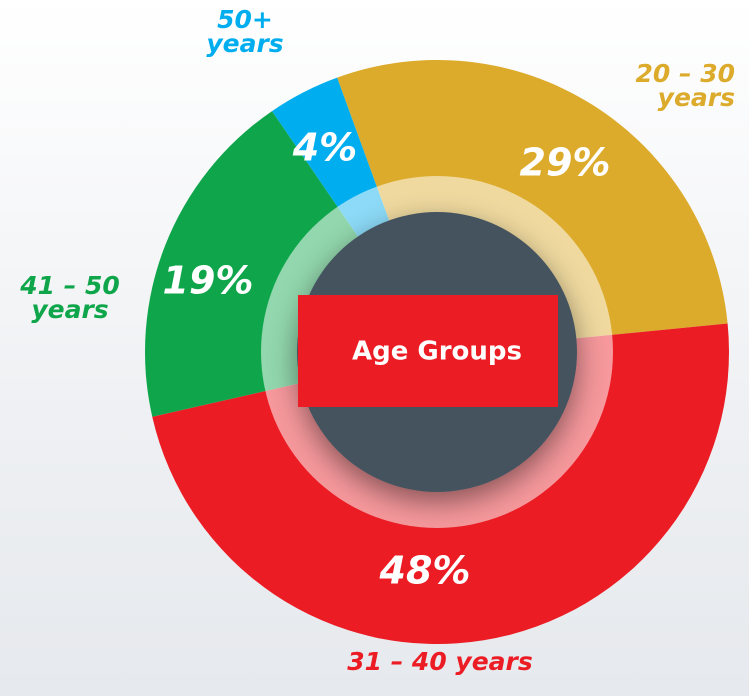 This screenshot has height=696, width=749. I want to click on center-label: Age Groups, so click(437, 352).